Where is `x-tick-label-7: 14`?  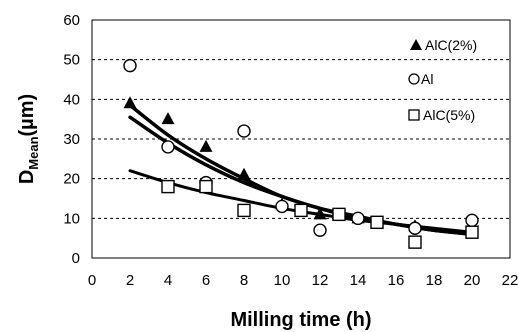
x-tick-label-7: 14 is located at coordinates (358, 280).